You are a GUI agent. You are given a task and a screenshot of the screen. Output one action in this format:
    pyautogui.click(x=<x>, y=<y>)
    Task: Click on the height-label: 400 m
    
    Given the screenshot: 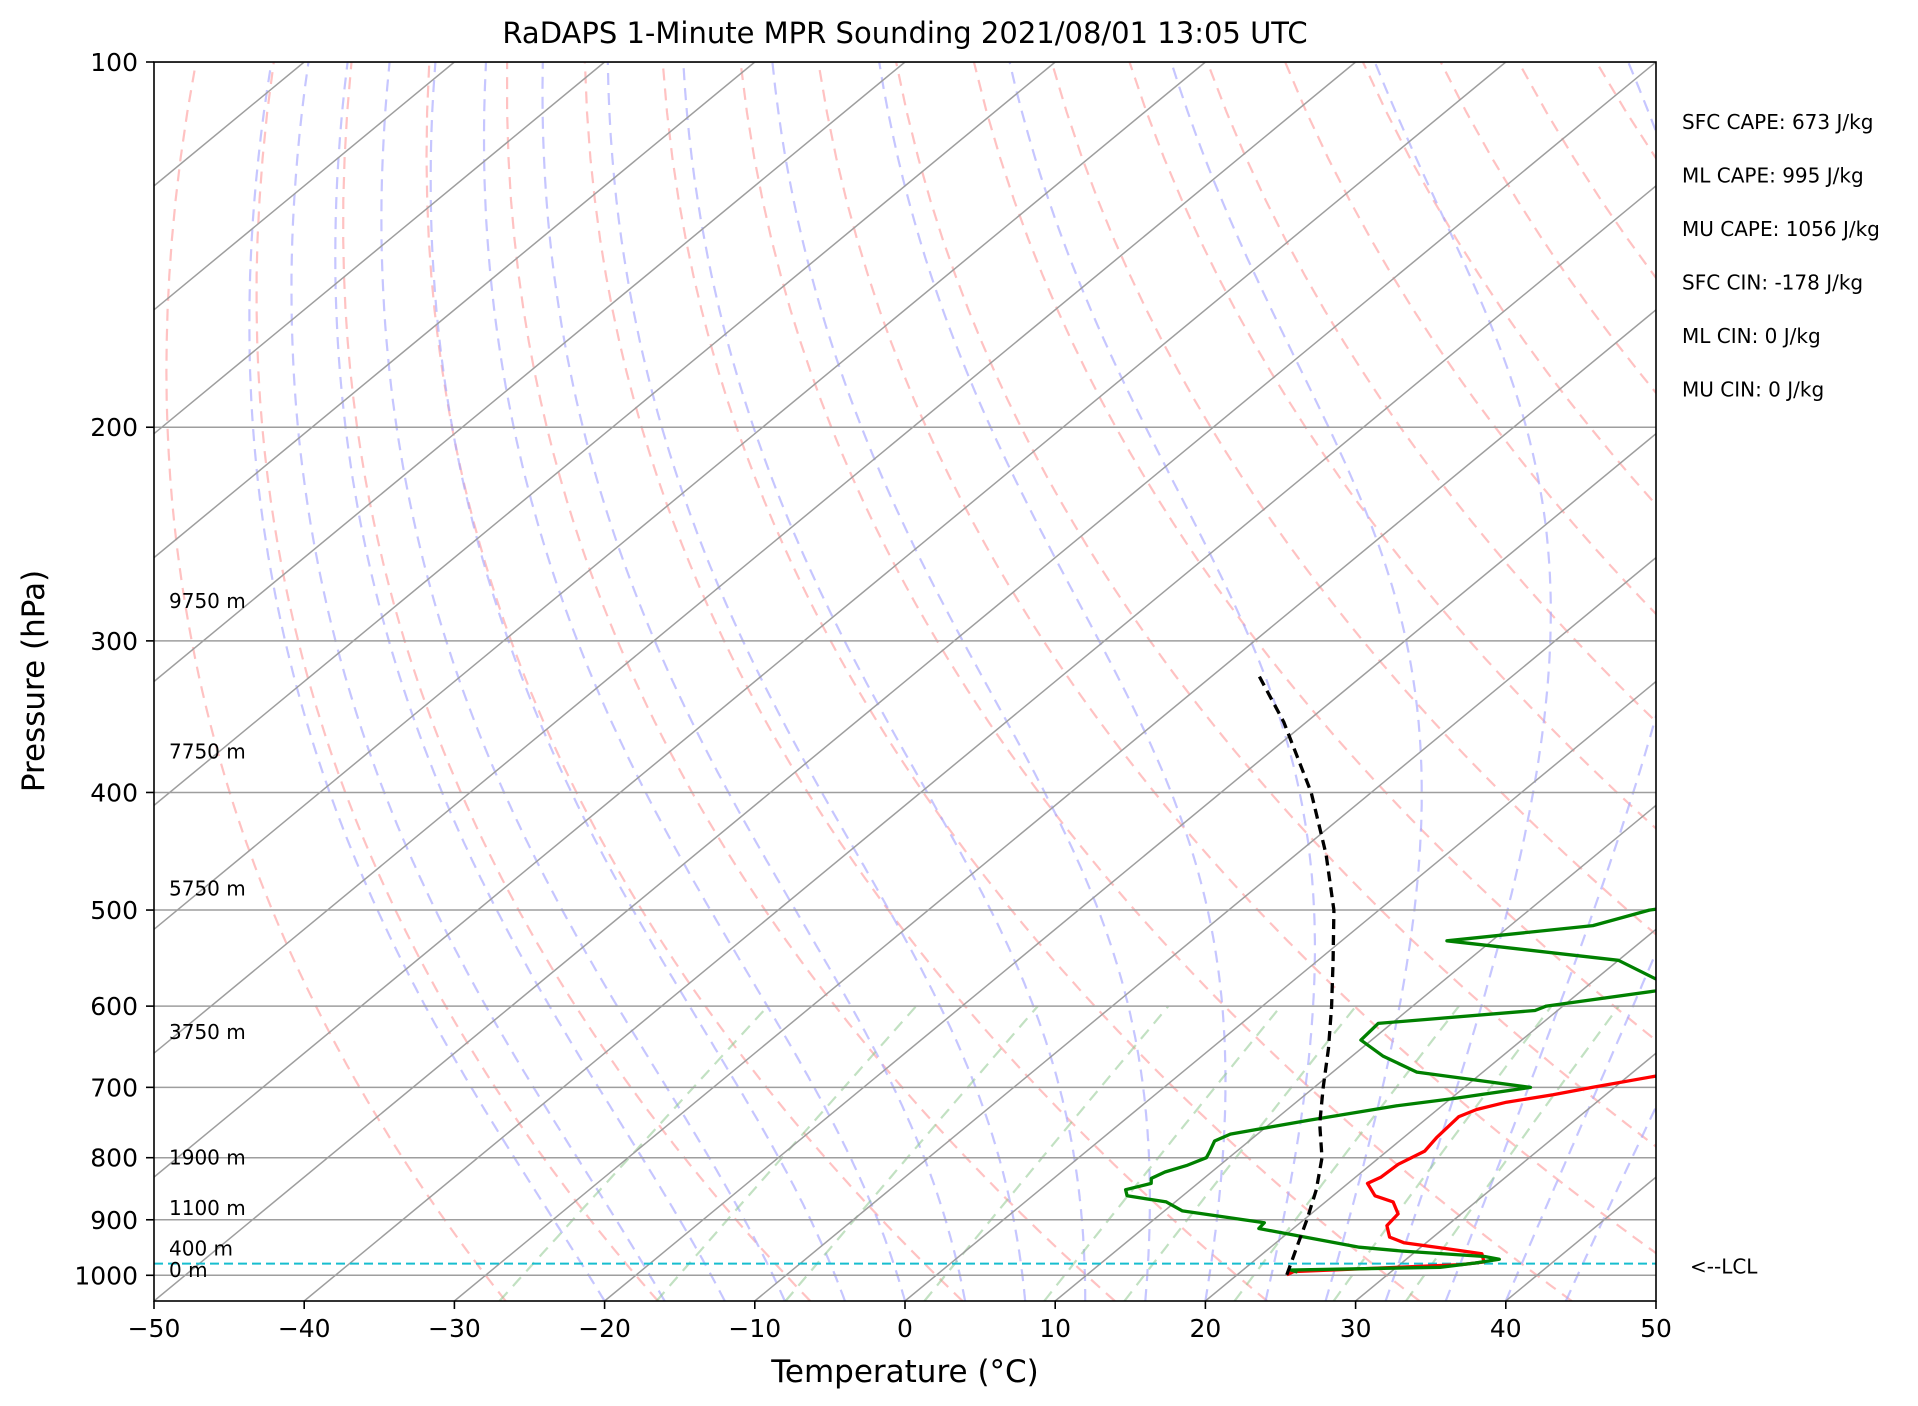 What is the action you would take?
    pyautogui.click(x=201, y=1248)
    